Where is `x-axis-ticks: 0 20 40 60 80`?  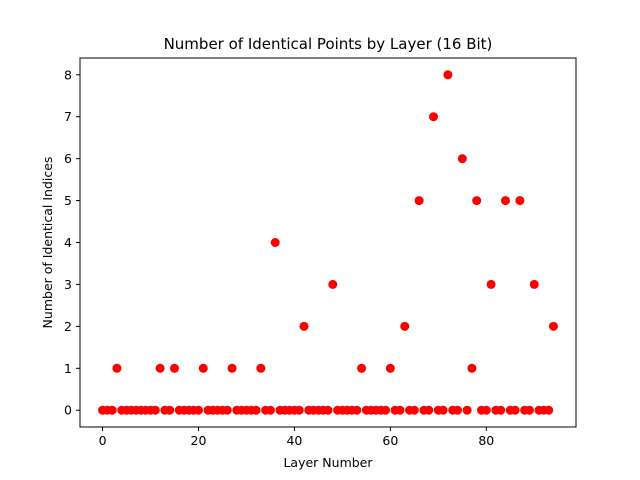
x-axis-ticks: 0 20 40 60 80 is located at coordinates (296, 437).